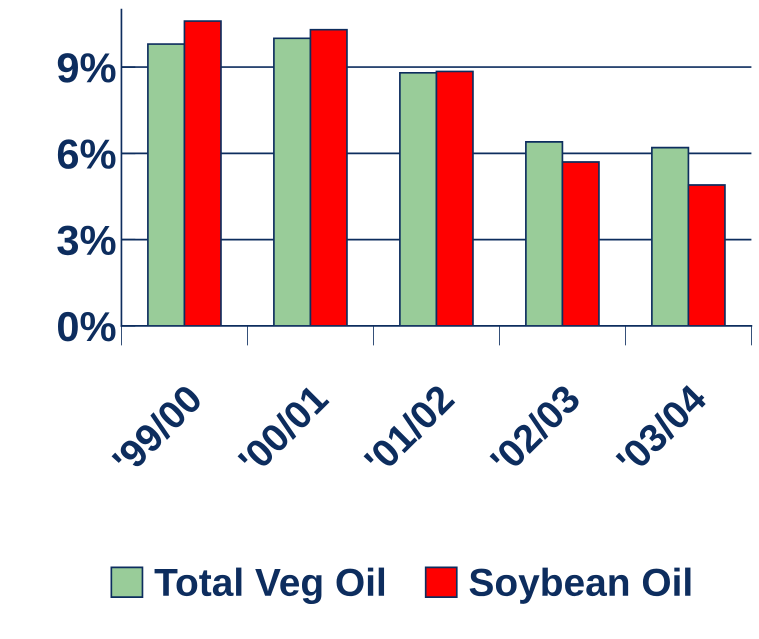 The height and width of the screenshot is (639, 759). I want to click on legend-label: Total Veg Oil, so click(269, 586).